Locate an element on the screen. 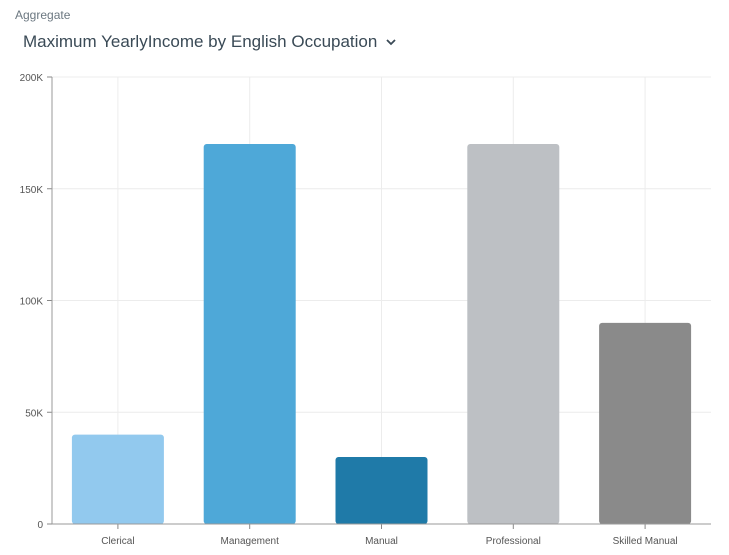  bar-skilled-manual is located at coordinates (645, 423).